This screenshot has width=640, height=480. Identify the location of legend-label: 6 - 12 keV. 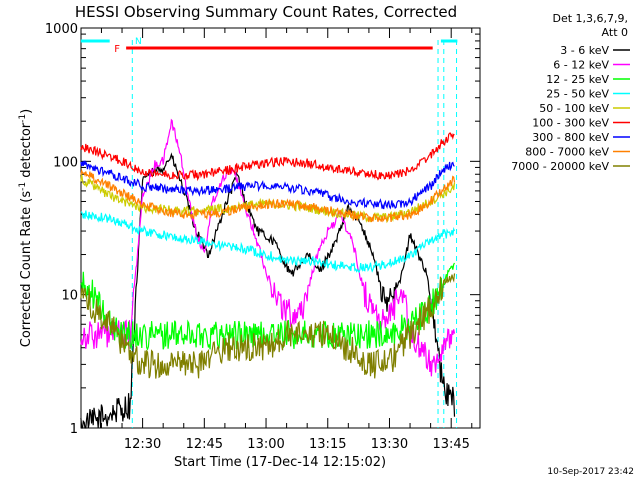
(581, 65).